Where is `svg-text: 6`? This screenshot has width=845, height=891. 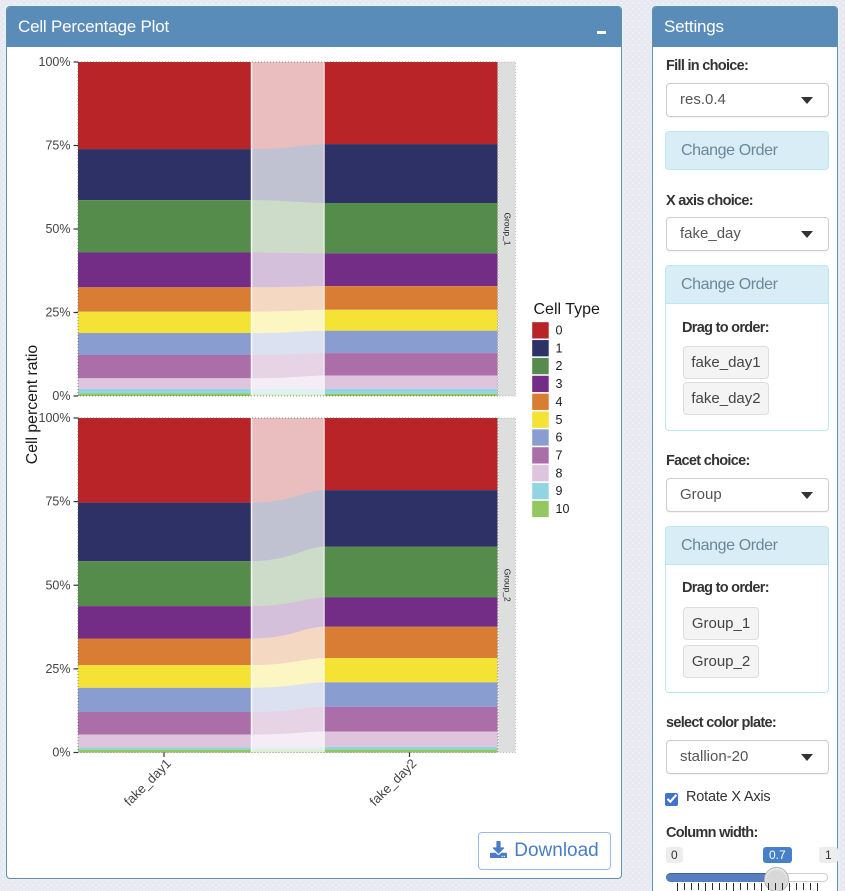 svg-text: 6 is located at coordinates (559, 438).